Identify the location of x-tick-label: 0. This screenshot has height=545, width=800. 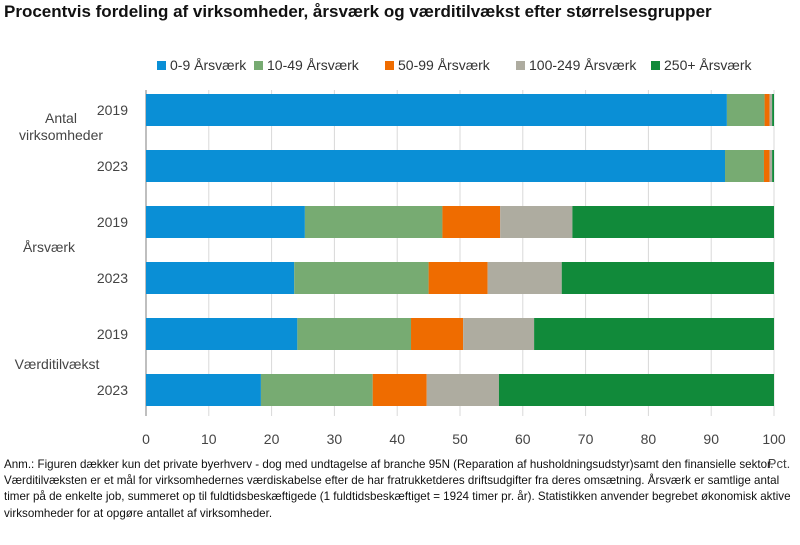
(146, 439).